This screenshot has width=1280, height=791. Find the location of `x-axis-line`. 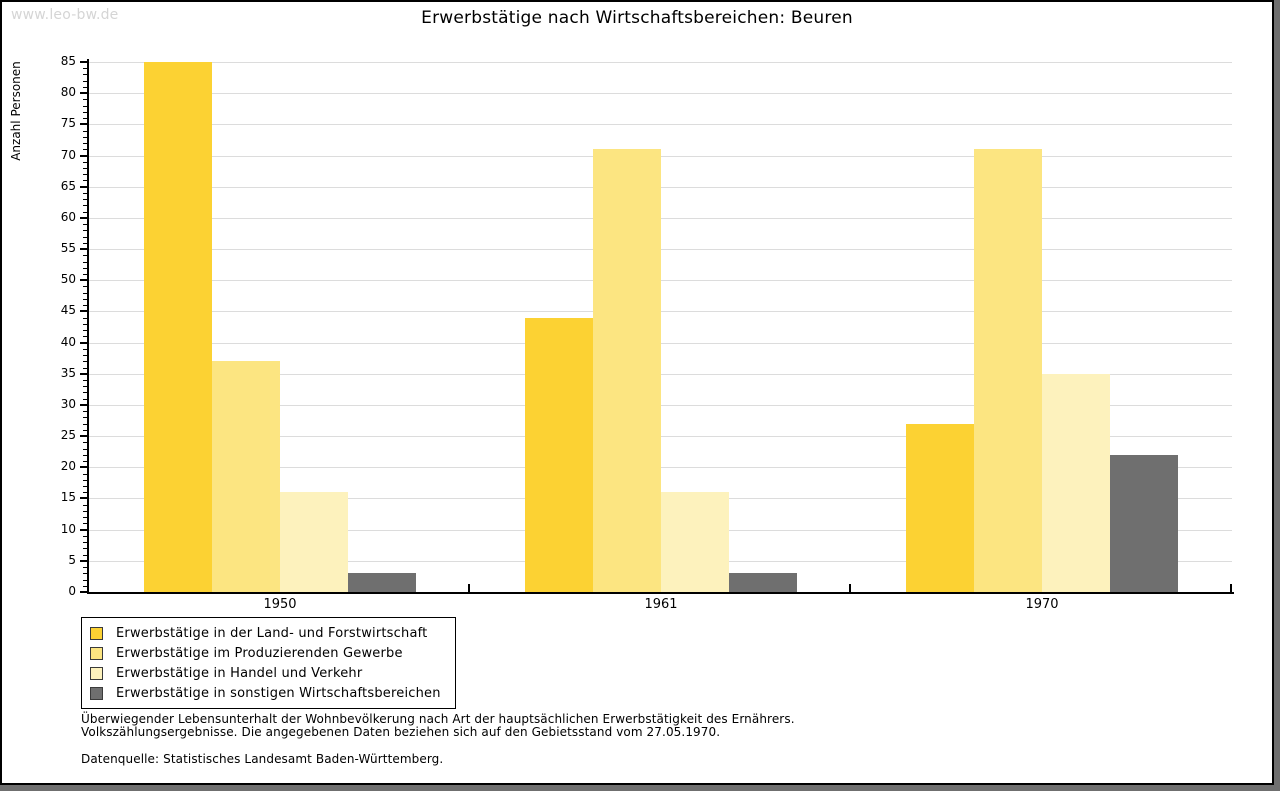

x-axis-line is located at coordinates (660, 593).